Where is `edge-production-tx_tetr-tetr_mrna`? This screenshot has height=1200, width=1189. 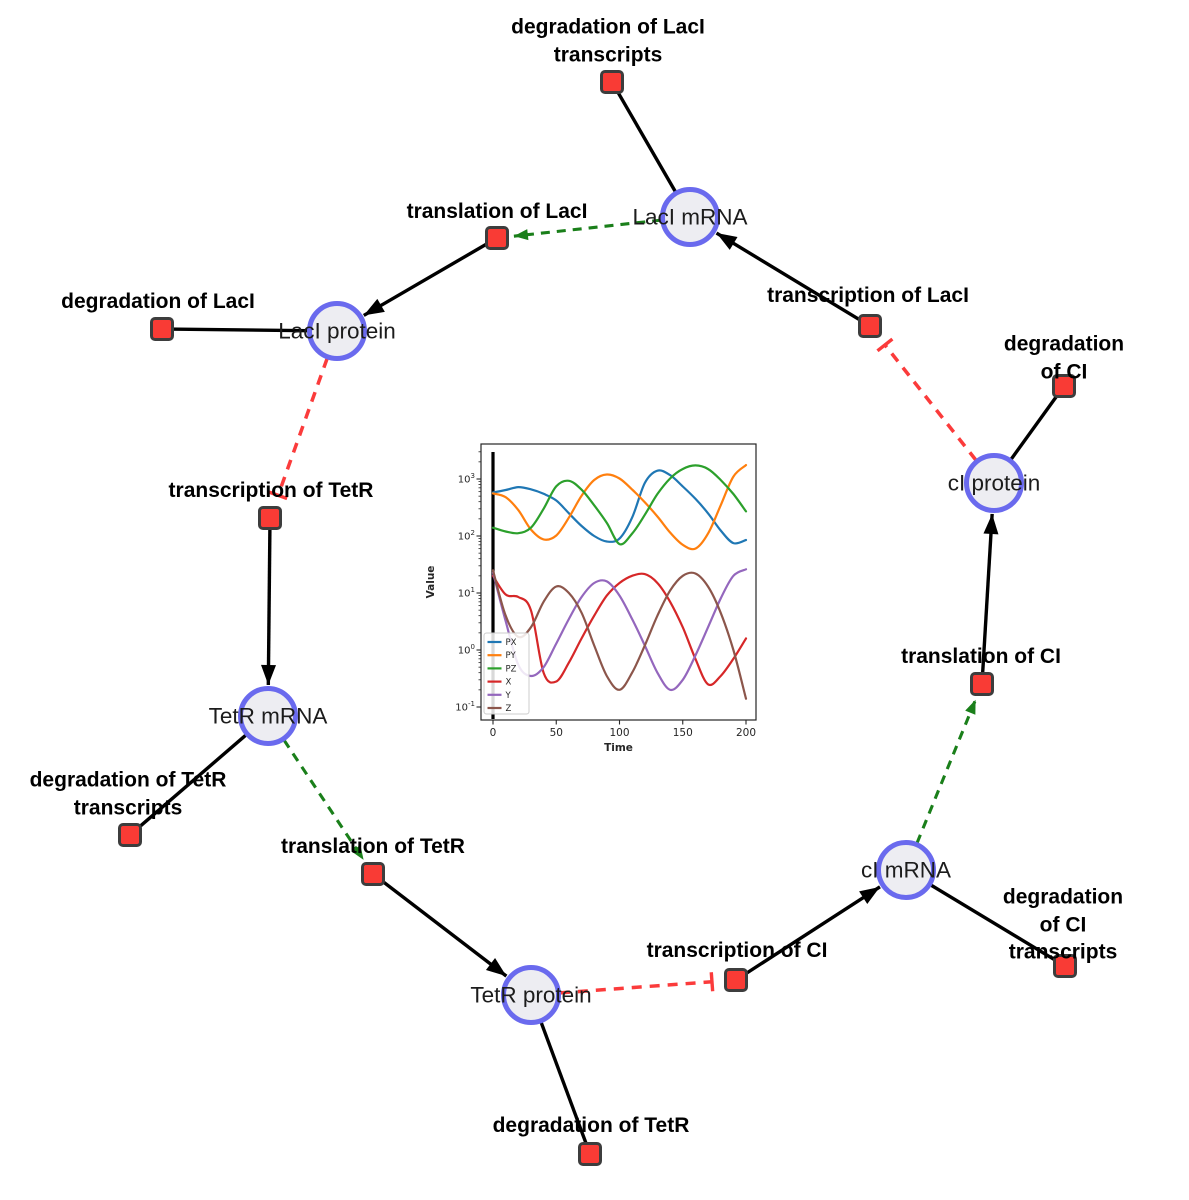 edge-production-tx_tetr-tetr_mrna is located at coordinates (269, 604).